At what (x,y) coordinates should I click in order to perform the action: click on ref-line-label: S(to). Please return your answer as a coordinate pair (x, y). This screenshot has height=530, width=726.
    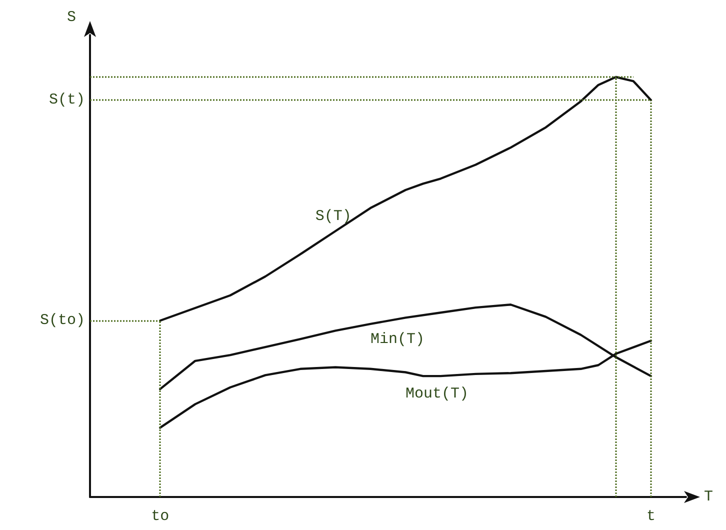
    Looking at the image, I should click on (62, 321).